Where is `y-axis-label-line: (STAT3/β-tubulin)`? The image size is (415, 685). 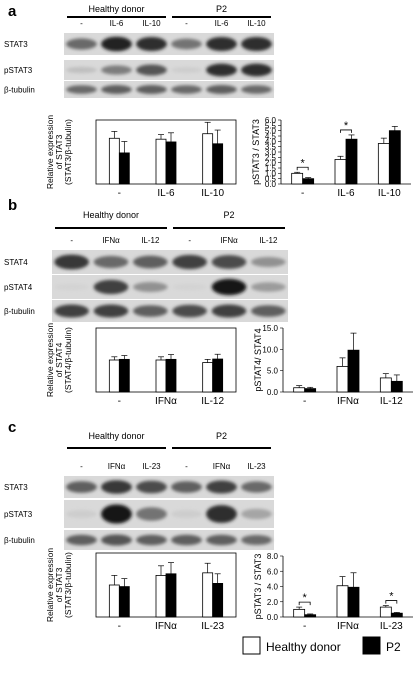
y-axis-label-line: (STAT3/β-tubulin) is located at coordinates (68, 585).